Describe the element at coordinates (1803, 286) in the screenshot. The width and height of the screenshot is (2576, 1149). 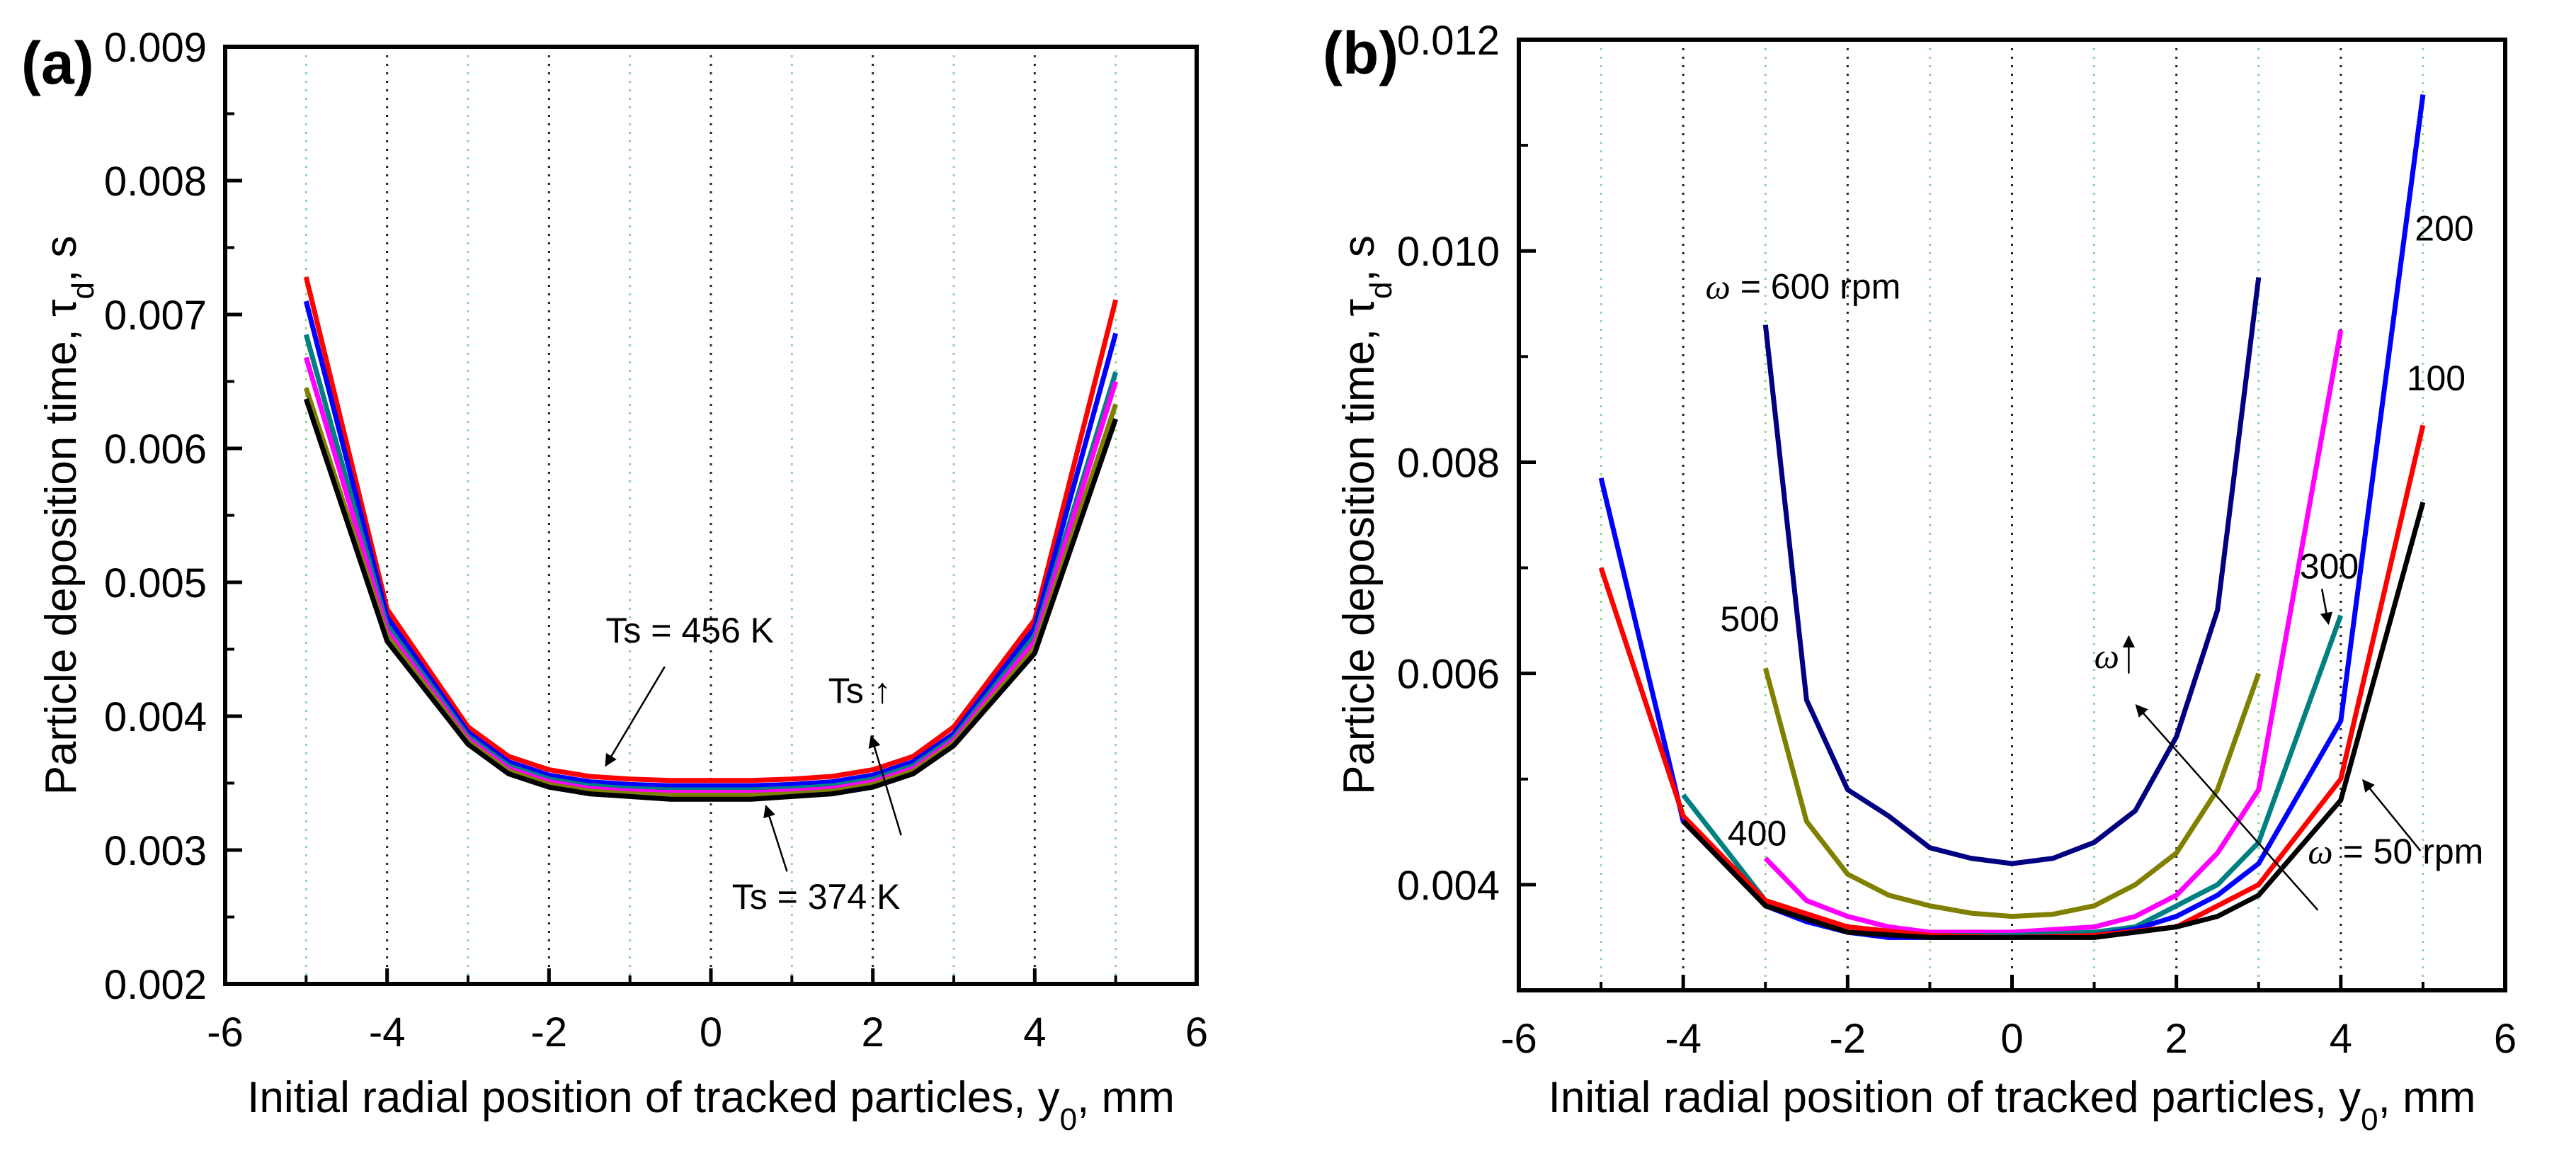
I see `annotation-label: ω = 600 rpm` at that location.